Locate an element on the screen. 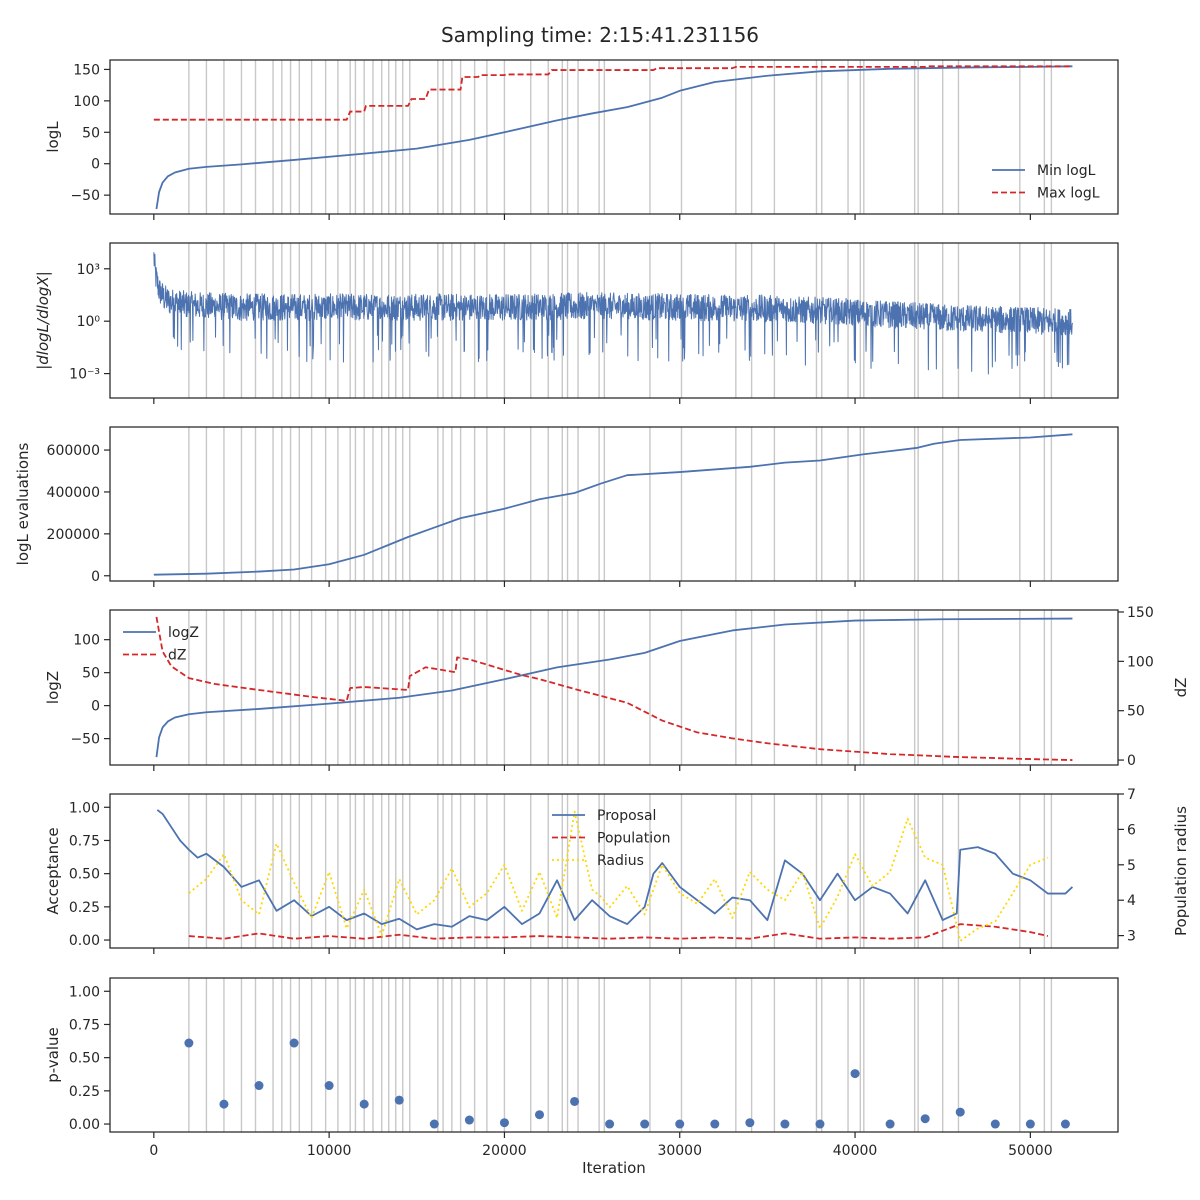  panel-logz: −50 0 50 100 0 50 100 150 dZ logZ logZ dZ is located at coordinates (617, 688).